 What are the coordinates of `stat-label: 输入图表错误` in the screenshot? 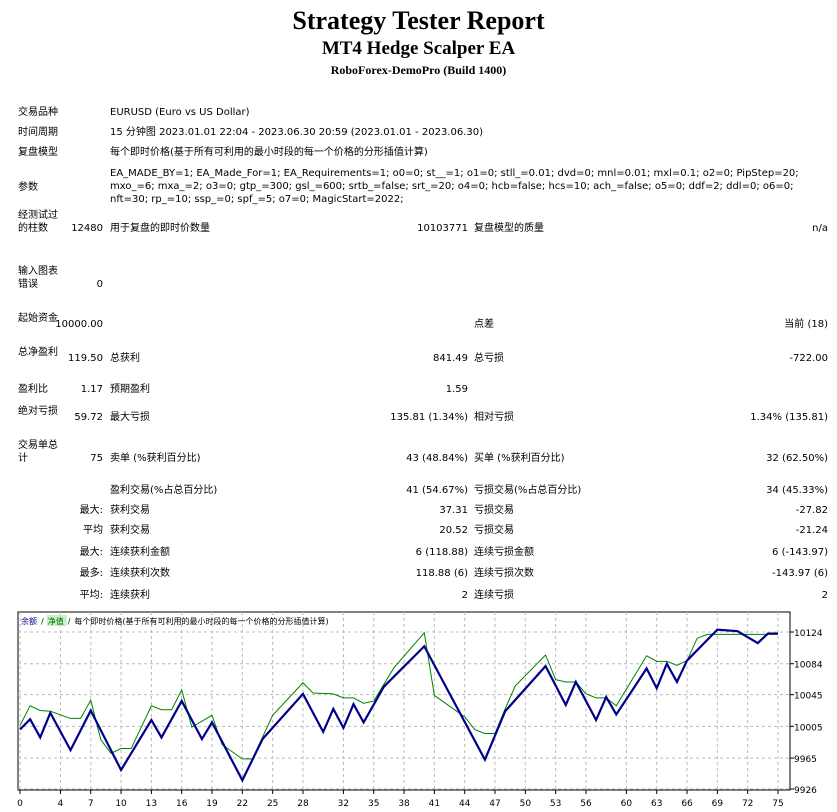 It's located at (38, 278).